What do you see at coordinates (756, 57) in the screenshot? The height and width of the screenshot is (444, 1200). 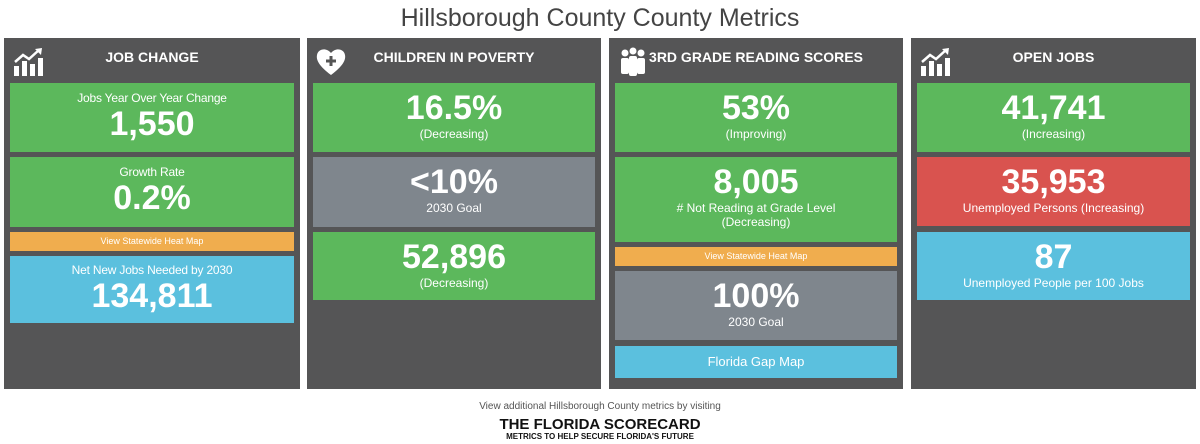 I see `panel-title: 3RD GRADE READING SCORES` at bounding box center [756, 57].